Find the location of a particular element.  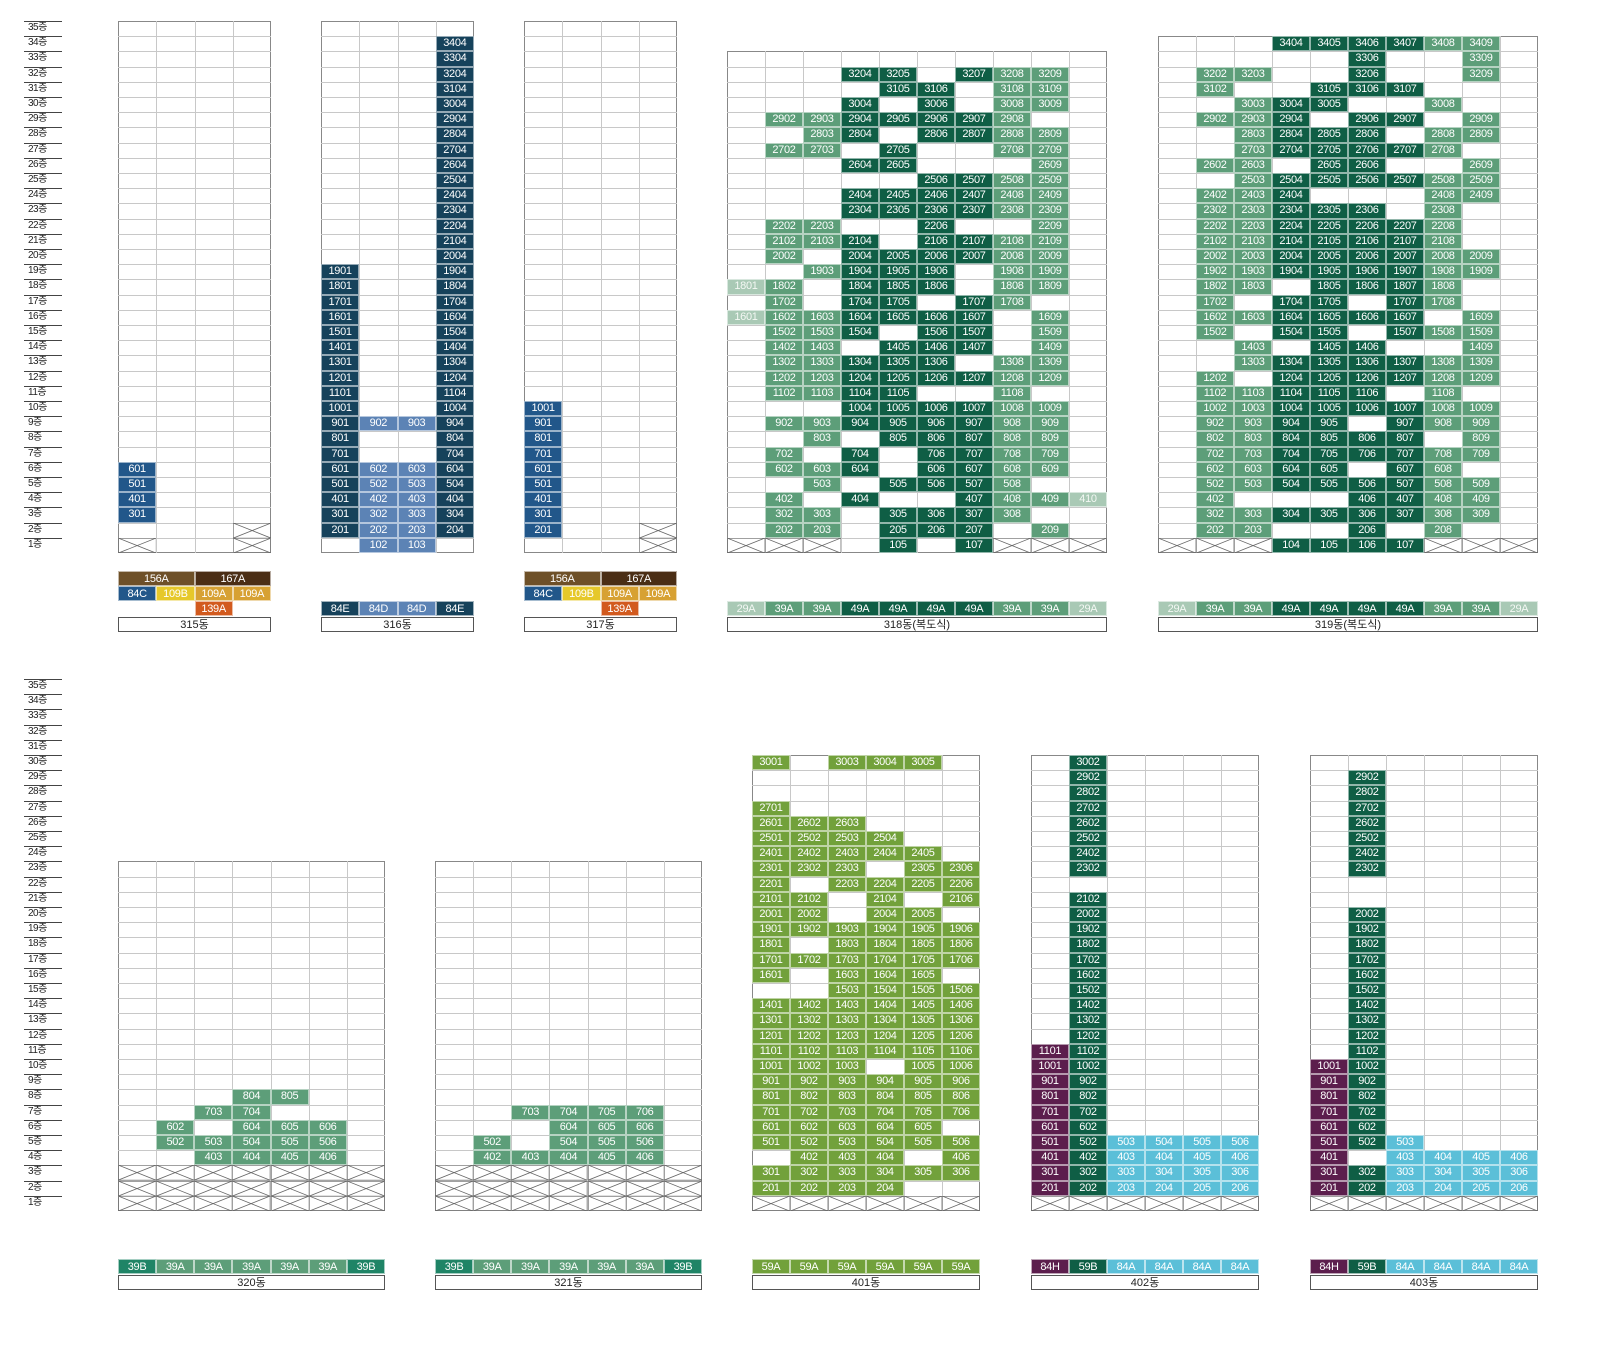

unit-cell: 2804 is located at coordinates (860, 135).